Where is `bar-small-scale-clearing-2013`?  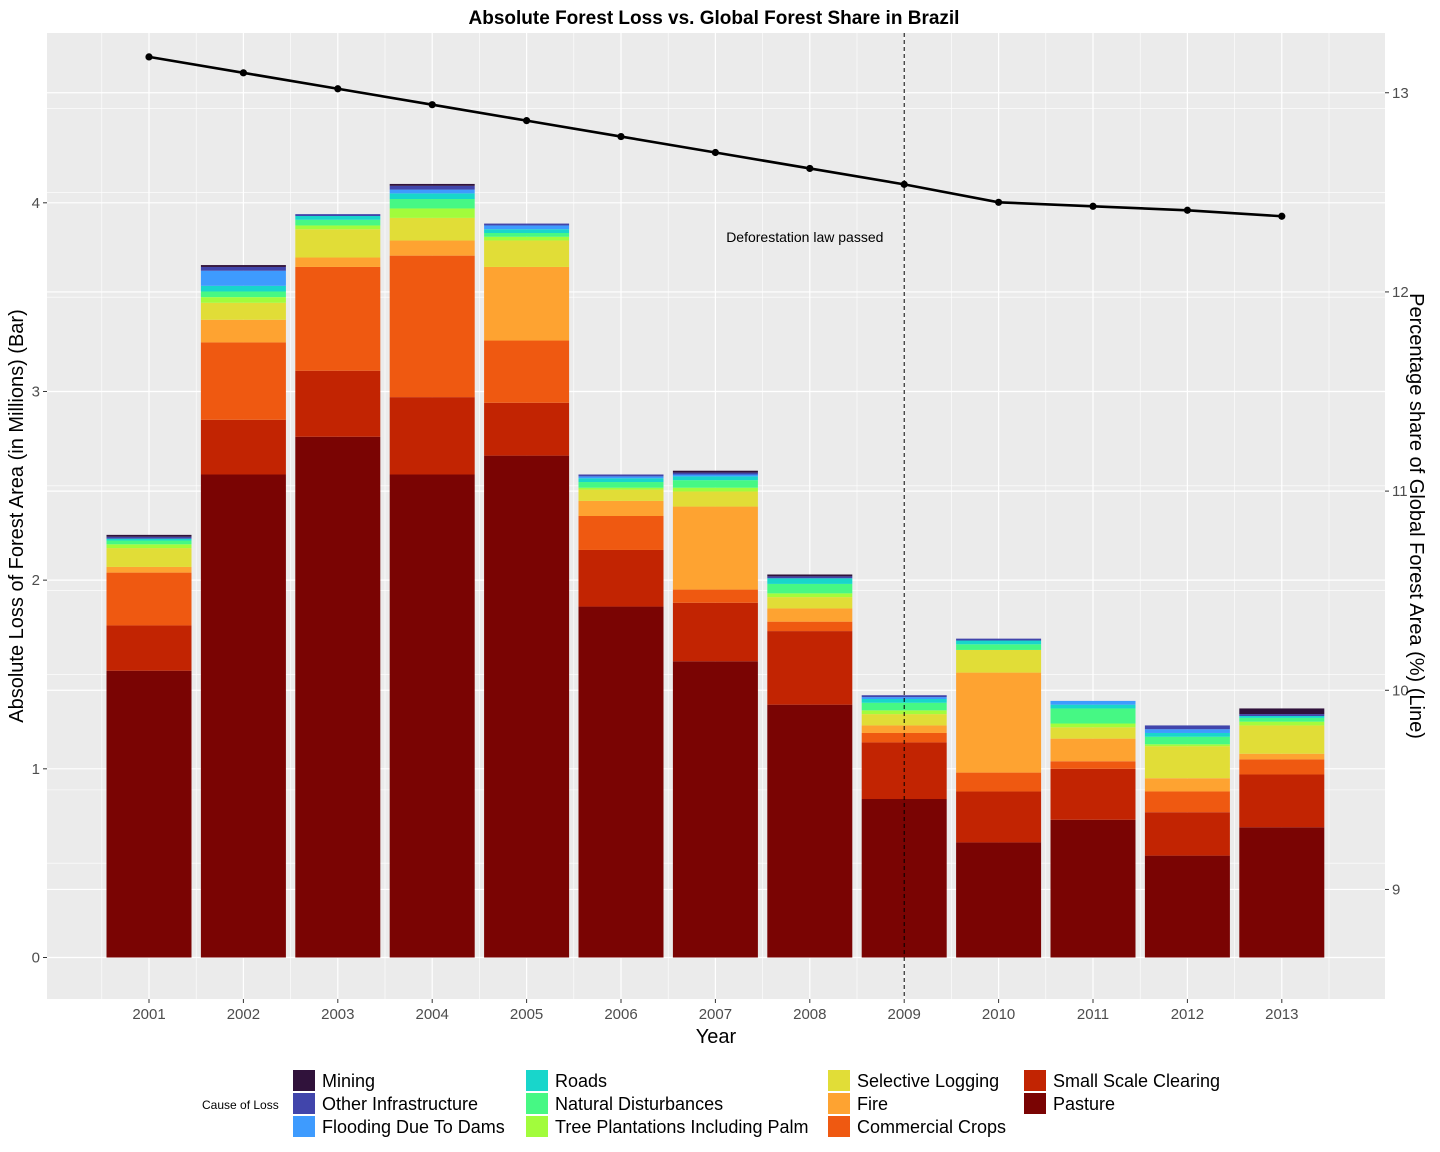
bar-small-scale-clearing-2013 is located at coordinates (1282, 801).